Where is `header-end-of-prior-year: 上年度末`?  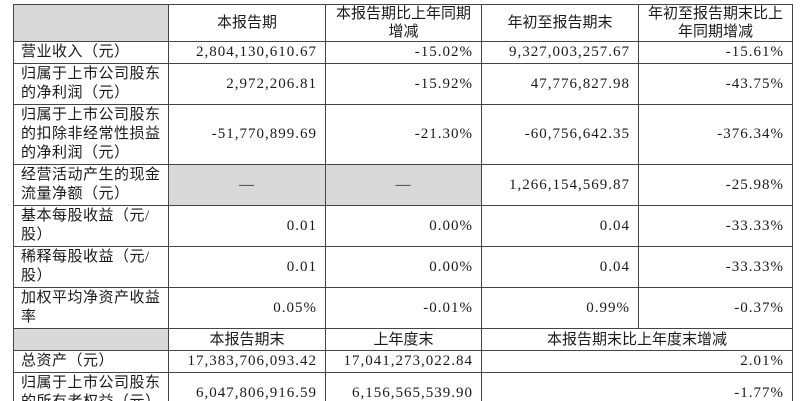 header-end-of-prior-year: 上年度末 is located at coordinates (403, 339).